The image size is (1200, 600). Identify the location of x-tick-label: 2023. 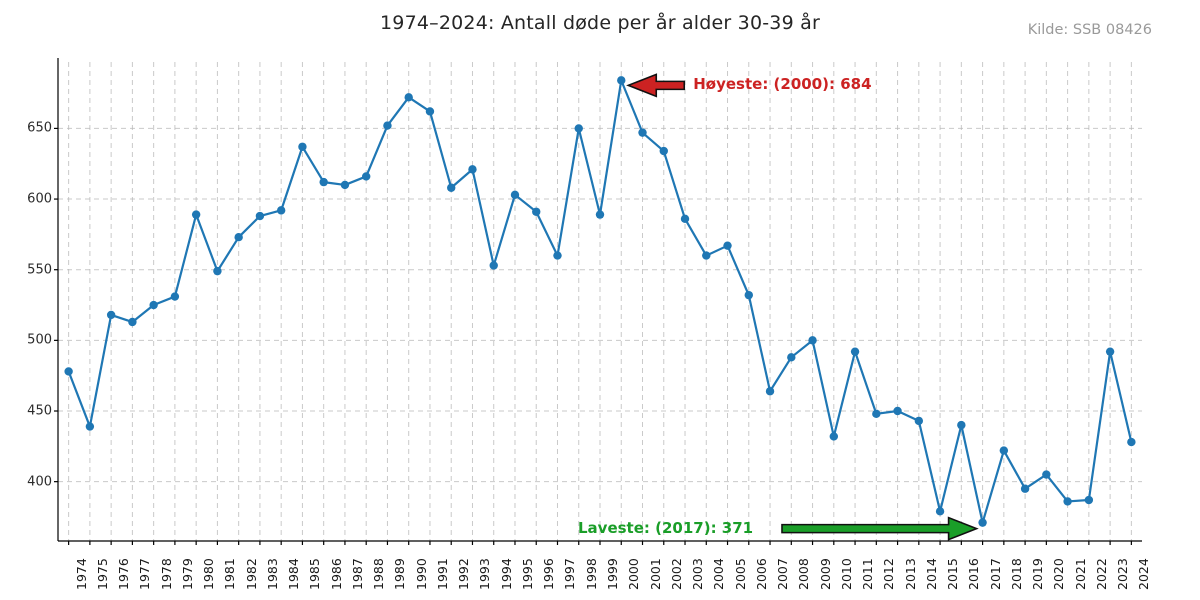
(1123, 574).